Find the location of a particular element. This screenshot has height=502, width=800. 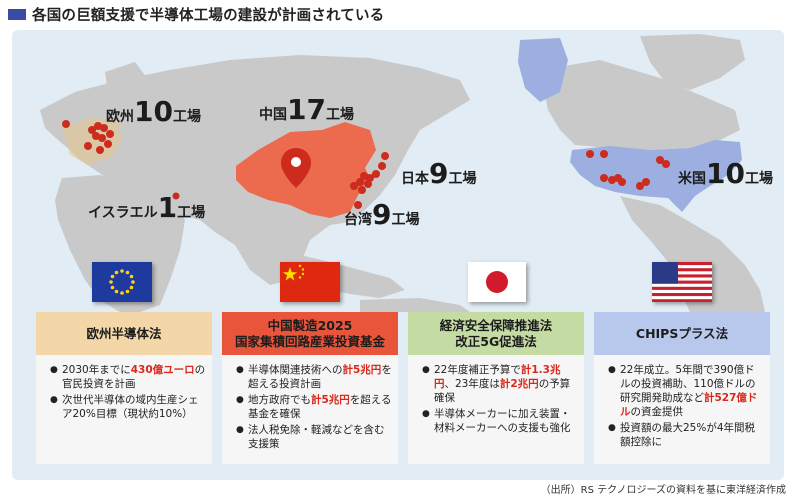

label-europe-unit: 工場 is located at coordinates (186, 117).